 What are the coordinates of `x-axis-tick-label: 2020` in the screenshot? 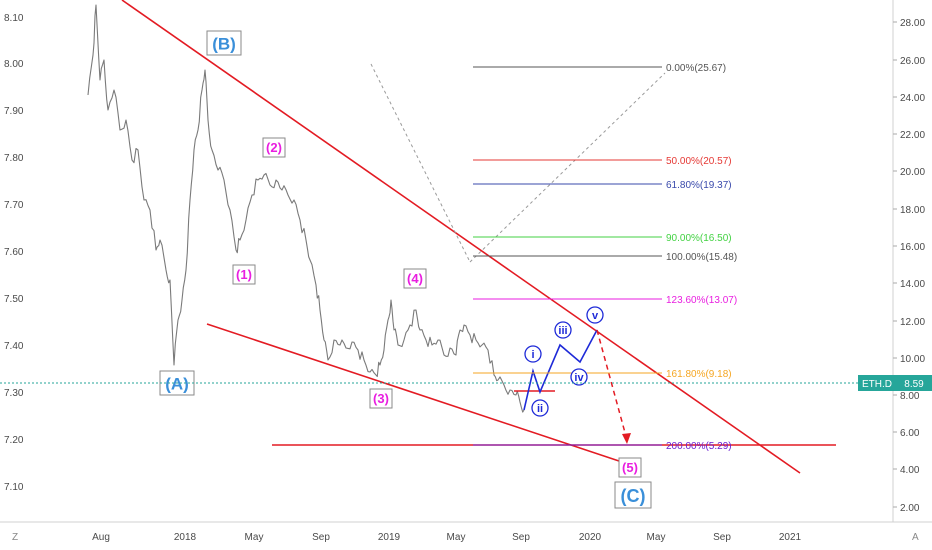 It's located at (590, 537).